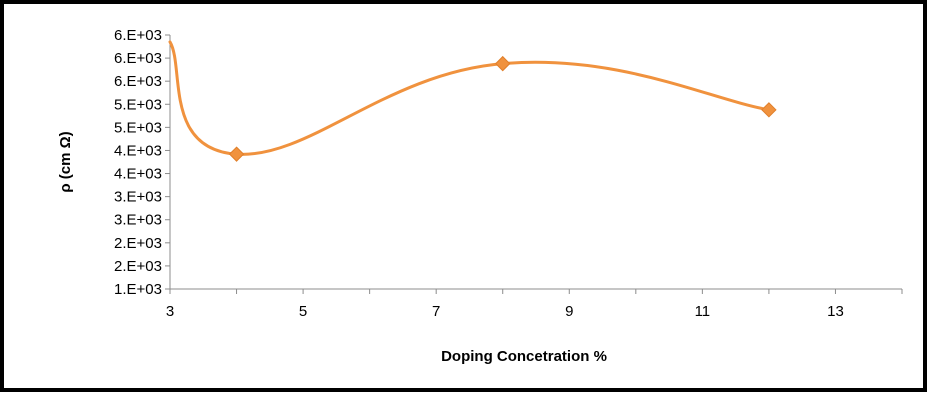 This screenshot has width=927, height=396. I want to click on x-tick-label: 11, so click(703, 311).